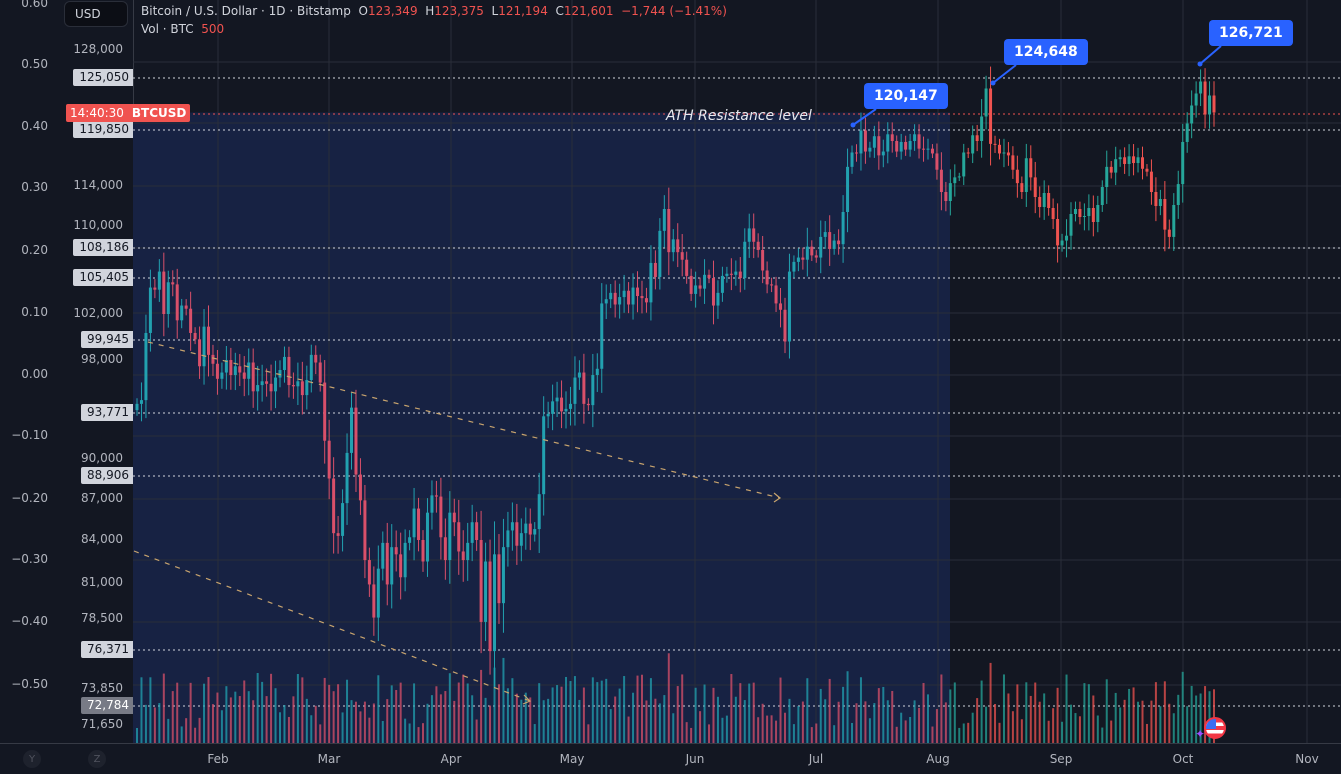 This screenshot has width=1341, height=774. Describe the element at coordinates (218, 759) in the screenshot. I see `time-tick: Feb` at that location.